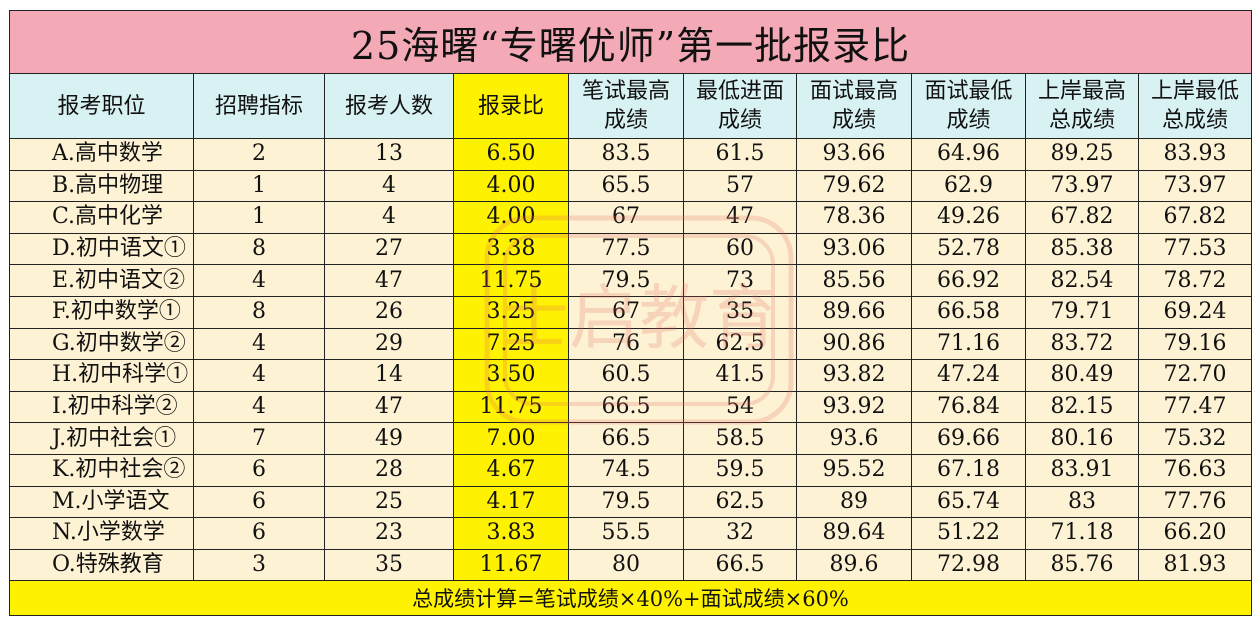 Image resolution: width=1260 pixels, height=640 pixels. Describe the element at coordinates (101, 154) in the screenshot. I see `position-name-cell: A.高中数学` at that location.